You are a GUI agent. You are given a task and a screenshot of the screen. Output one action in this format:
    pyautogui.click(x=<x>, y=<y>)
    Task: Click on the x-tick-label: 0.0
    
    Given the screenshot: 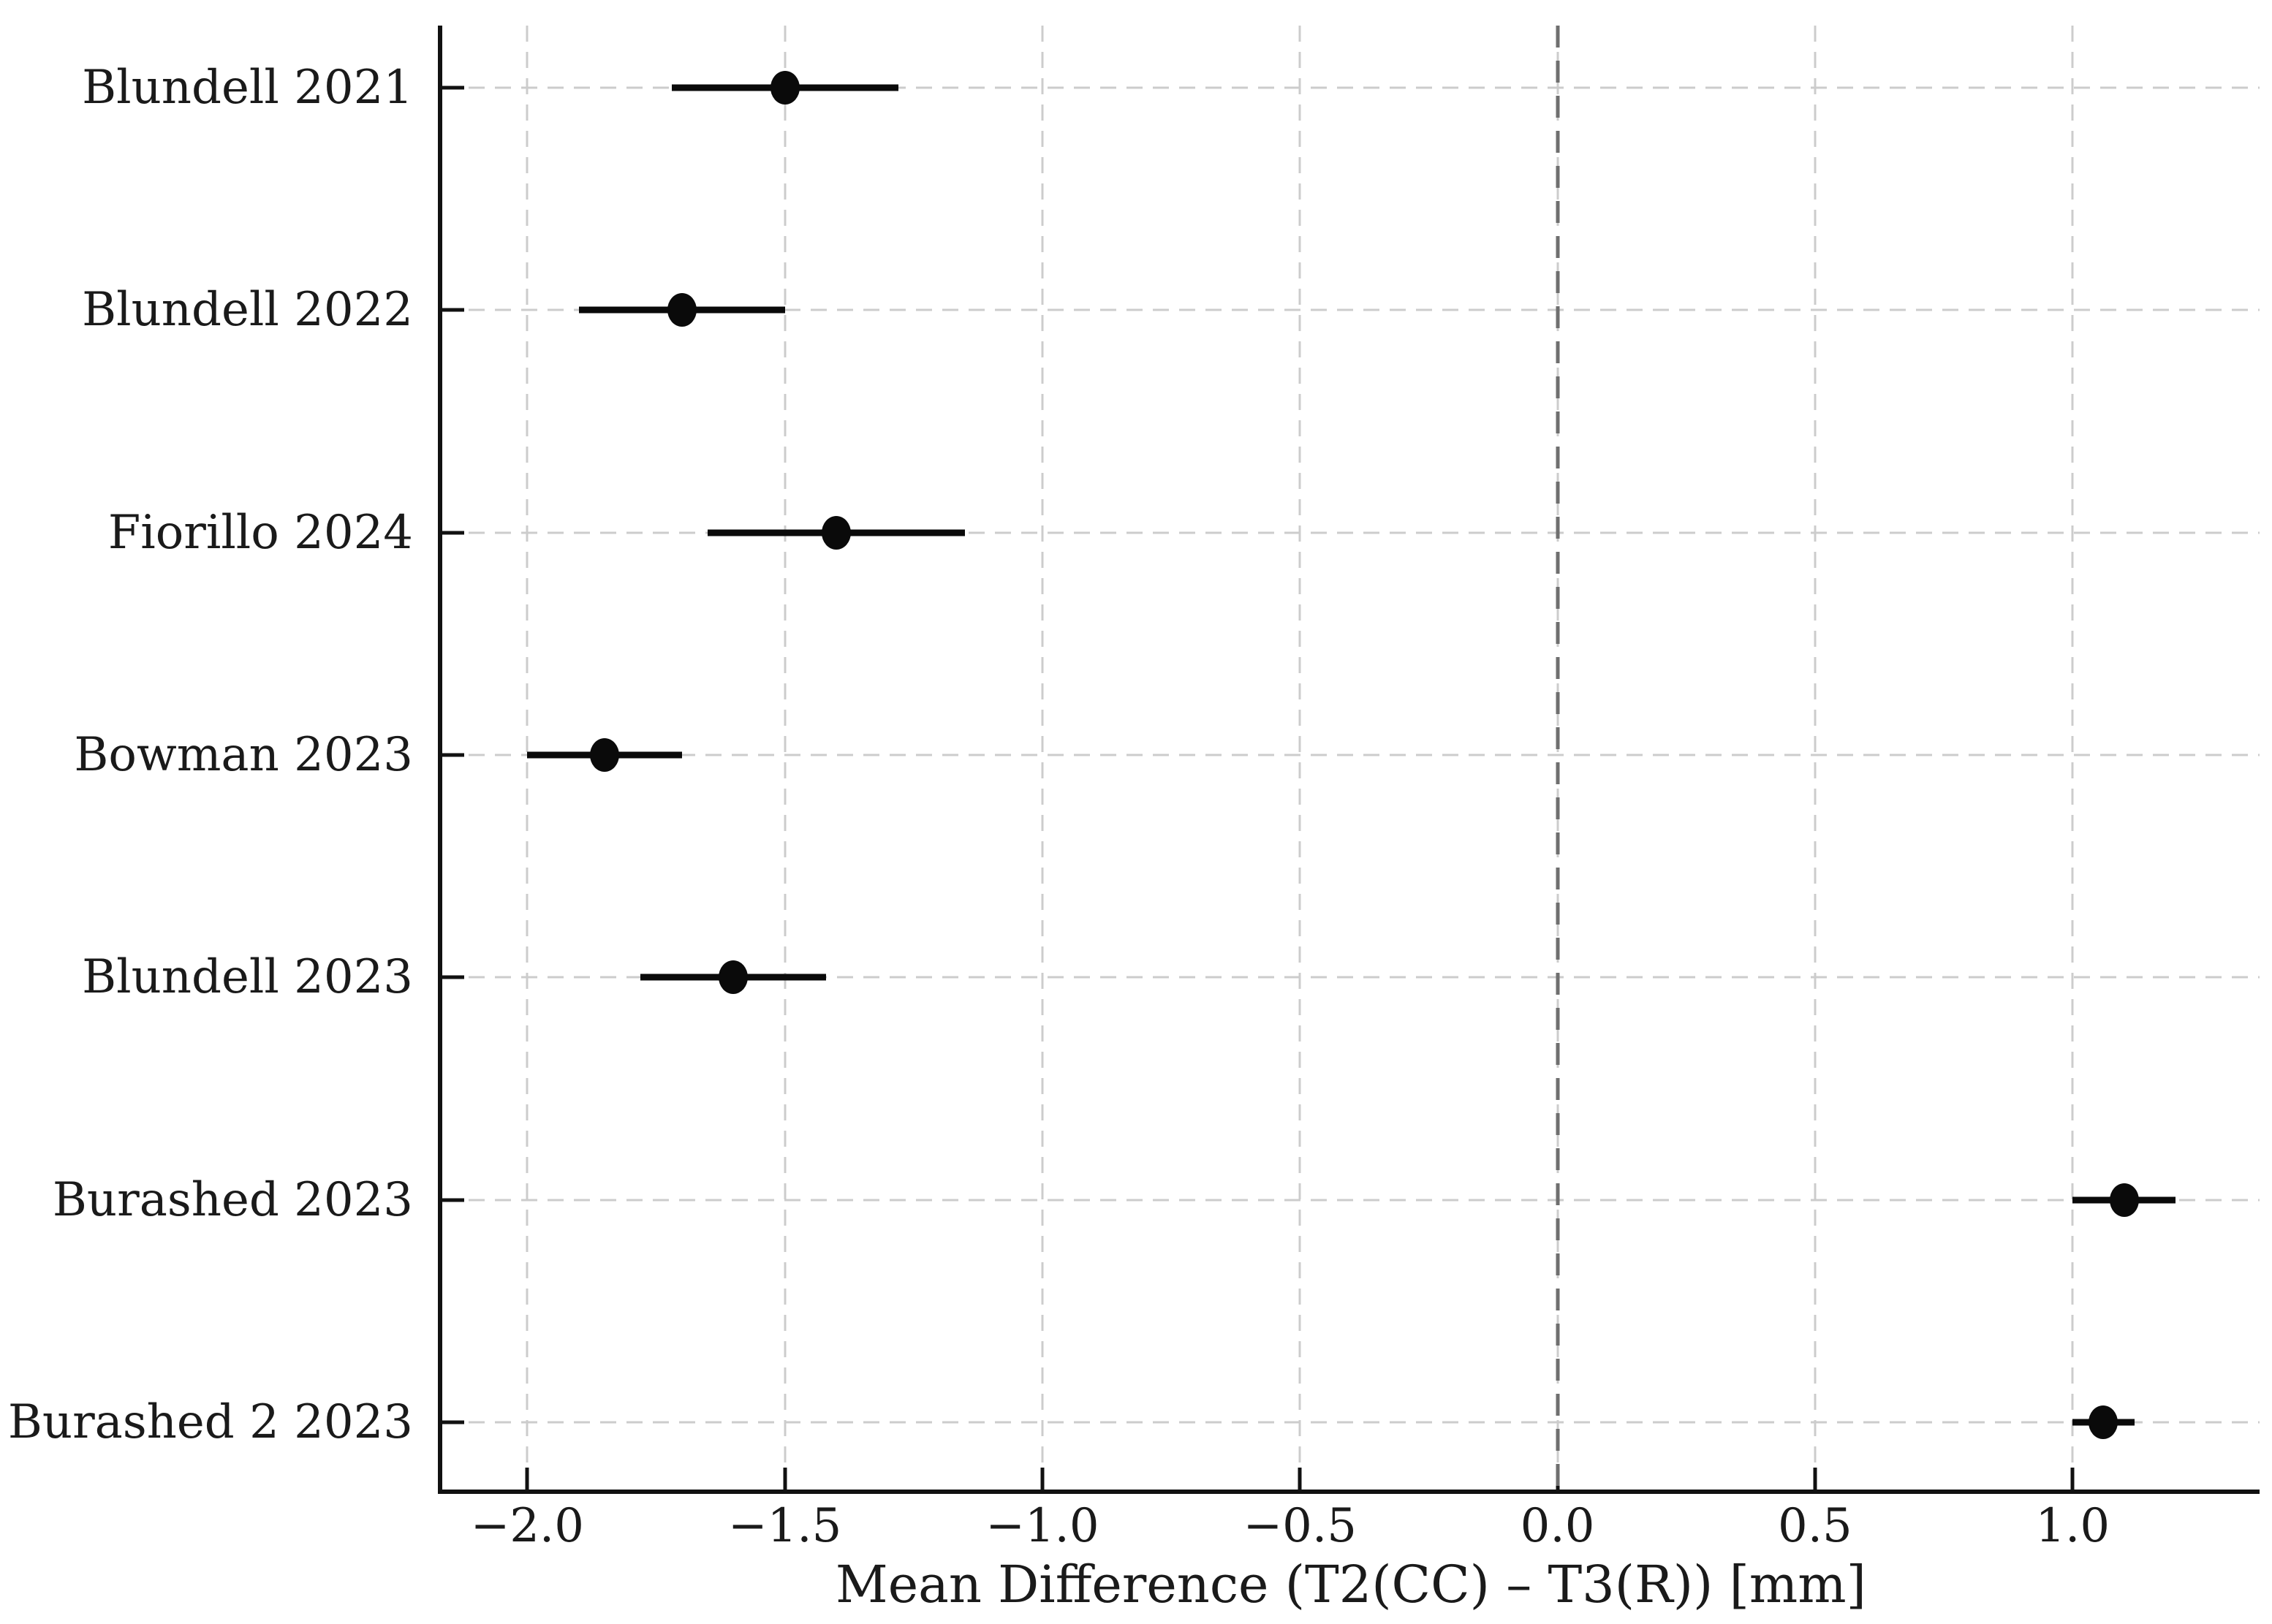 What is the action you would take?
    pyautogui.click(x=1557, y=1526)
    